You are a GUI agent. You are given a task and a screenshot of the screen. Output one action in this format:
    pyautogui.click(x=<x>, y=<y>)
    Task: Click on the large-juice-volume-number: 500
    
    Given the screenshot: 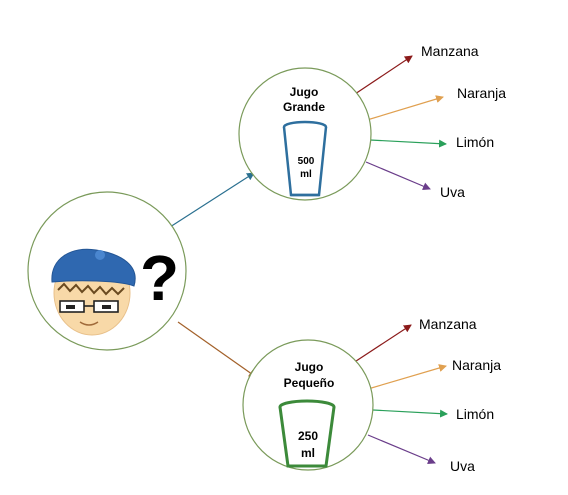 What is the action you would take?
    pyautogui.click(x=306, y=161)
    